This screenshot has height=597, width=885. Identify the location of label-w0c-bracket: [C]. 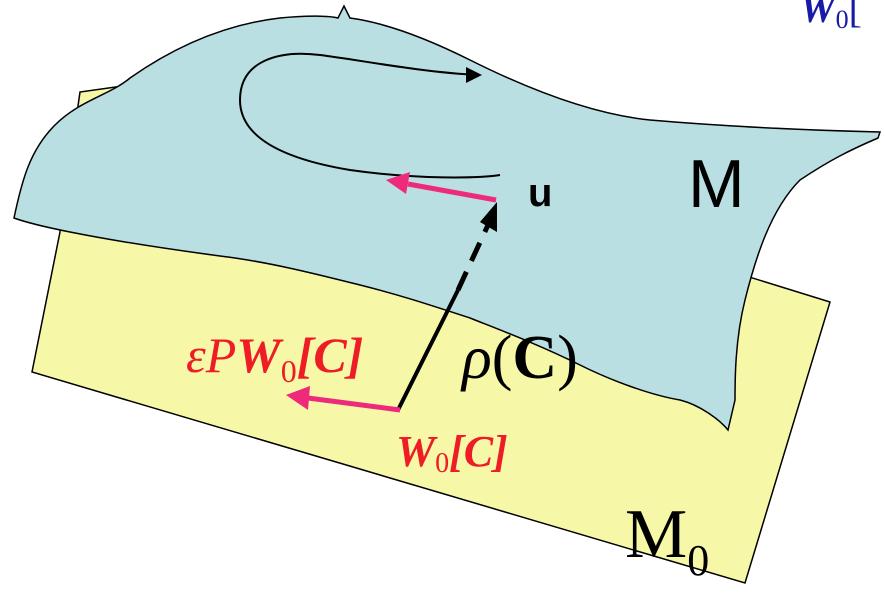
(478, 451).